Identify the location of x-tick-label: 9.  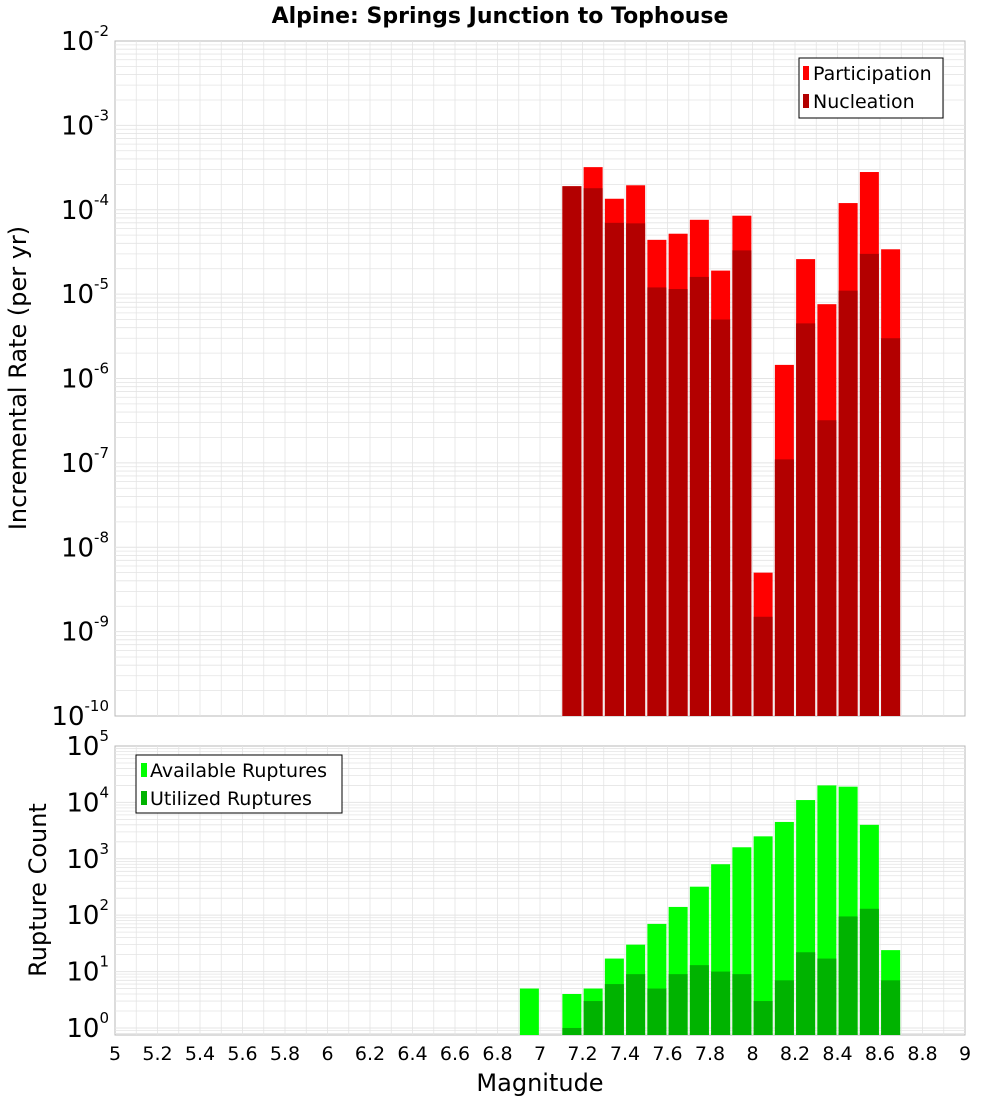
(965, 1054).